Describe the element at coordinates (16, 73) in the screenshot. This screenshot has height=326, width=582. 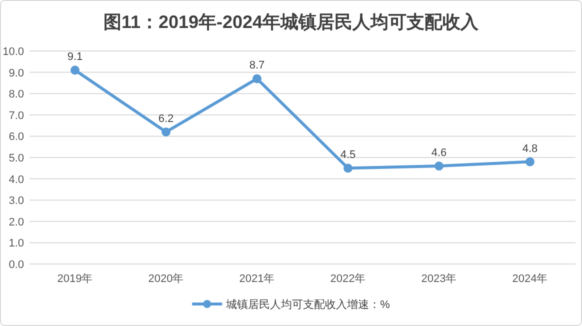
I see `y-tick-label: 9.0` at that location.